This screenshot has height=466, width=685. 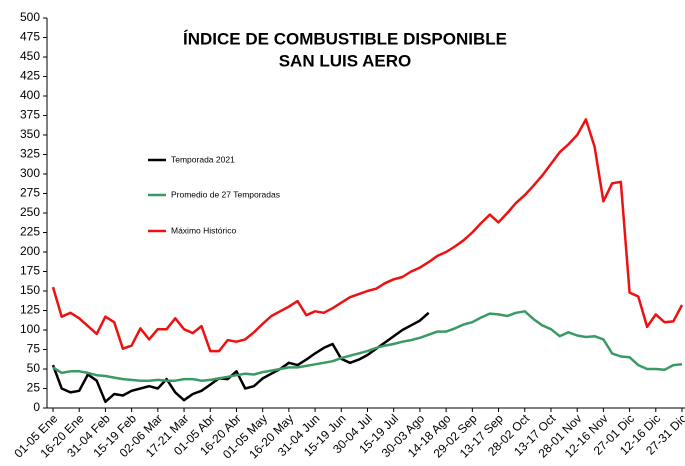 I want to click on chart-title: ÍNDICE DE COMBUSTIBLE DISPONIBLE, so click(x=345, y=38).